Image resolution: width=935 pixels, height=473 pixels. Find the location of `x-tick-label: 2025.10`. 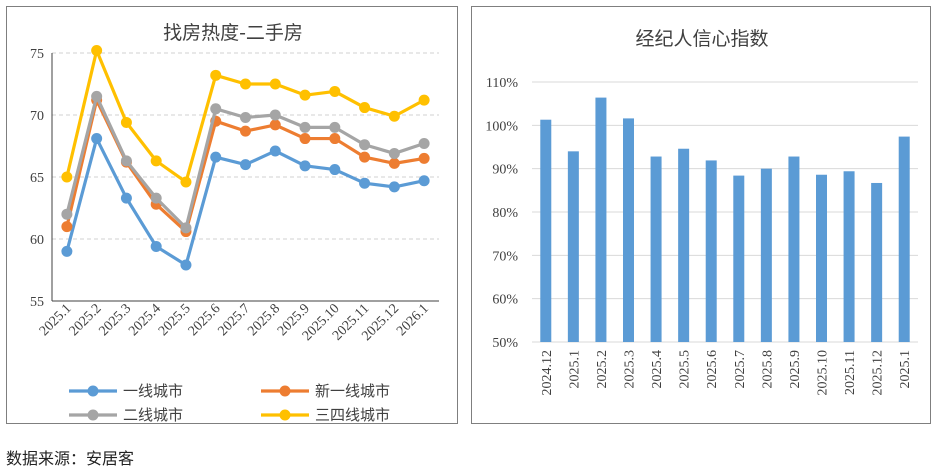

x-tick-label: 2025.10 is located at coordinates (823, 373).